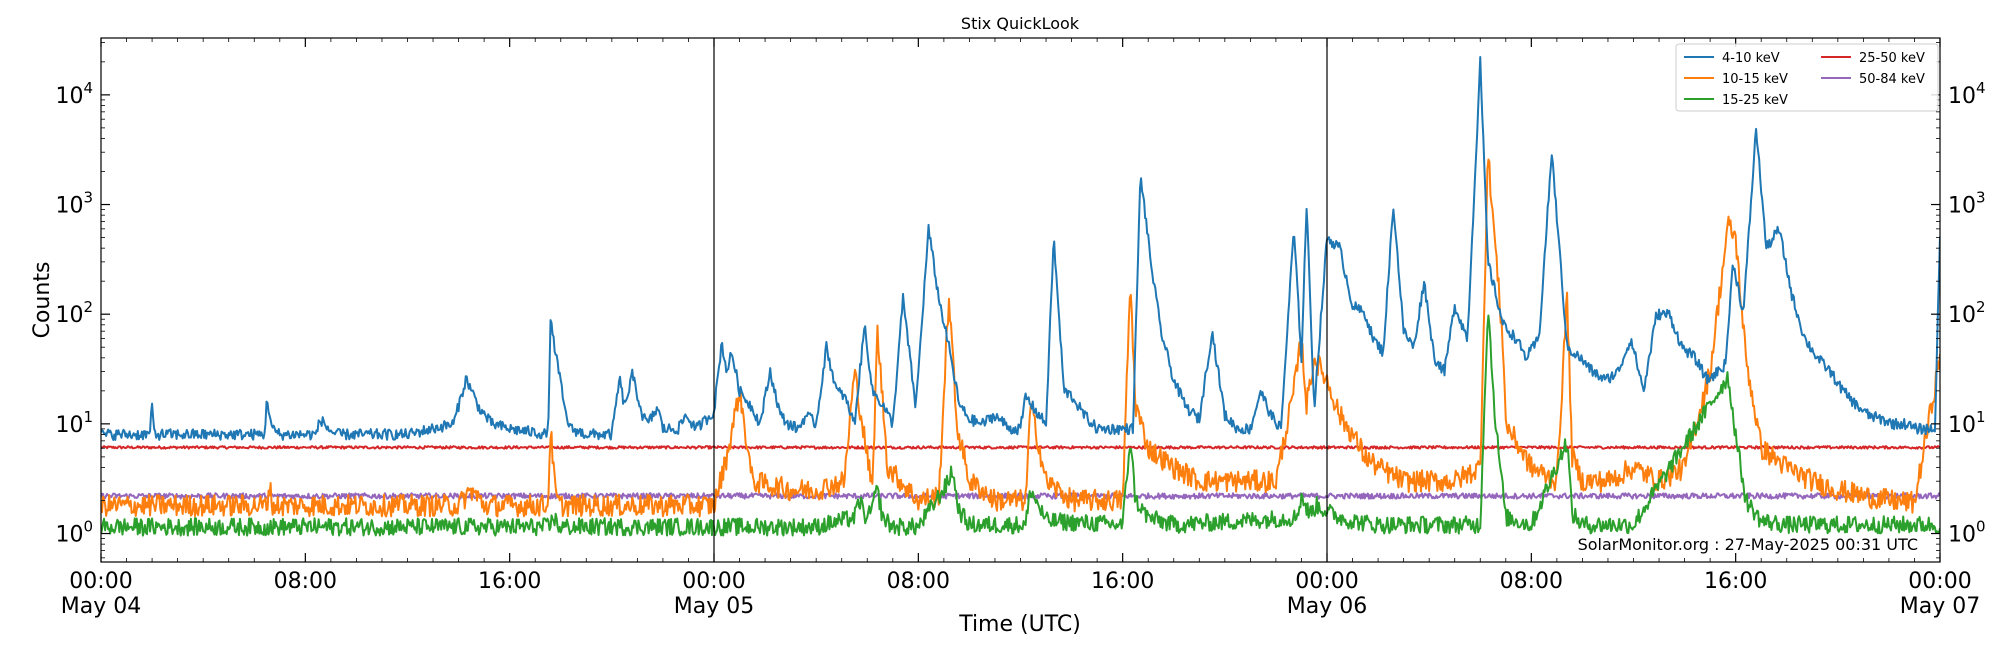  I want to click on x-tick-date-label: May 05, so click(714, 606).